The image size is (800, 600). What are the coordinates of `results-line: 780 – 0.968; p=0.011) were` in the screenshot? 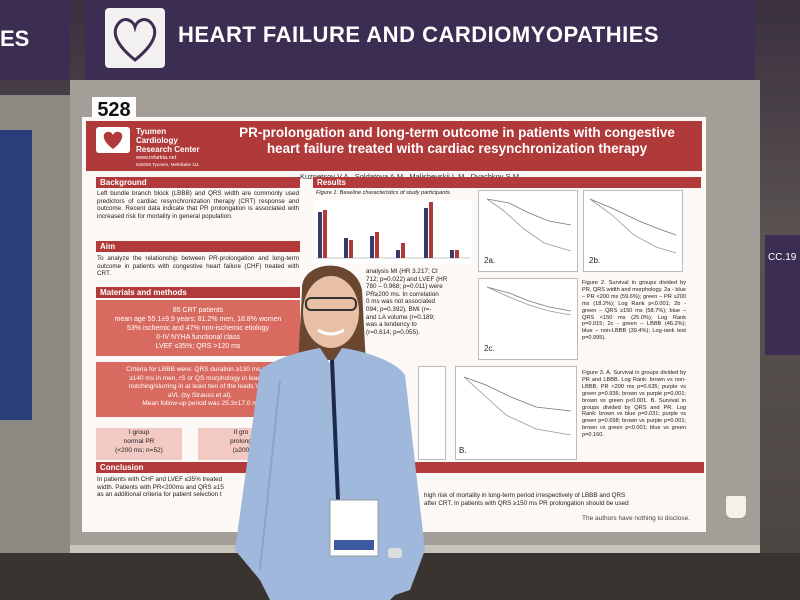 It's located at (404, 287).